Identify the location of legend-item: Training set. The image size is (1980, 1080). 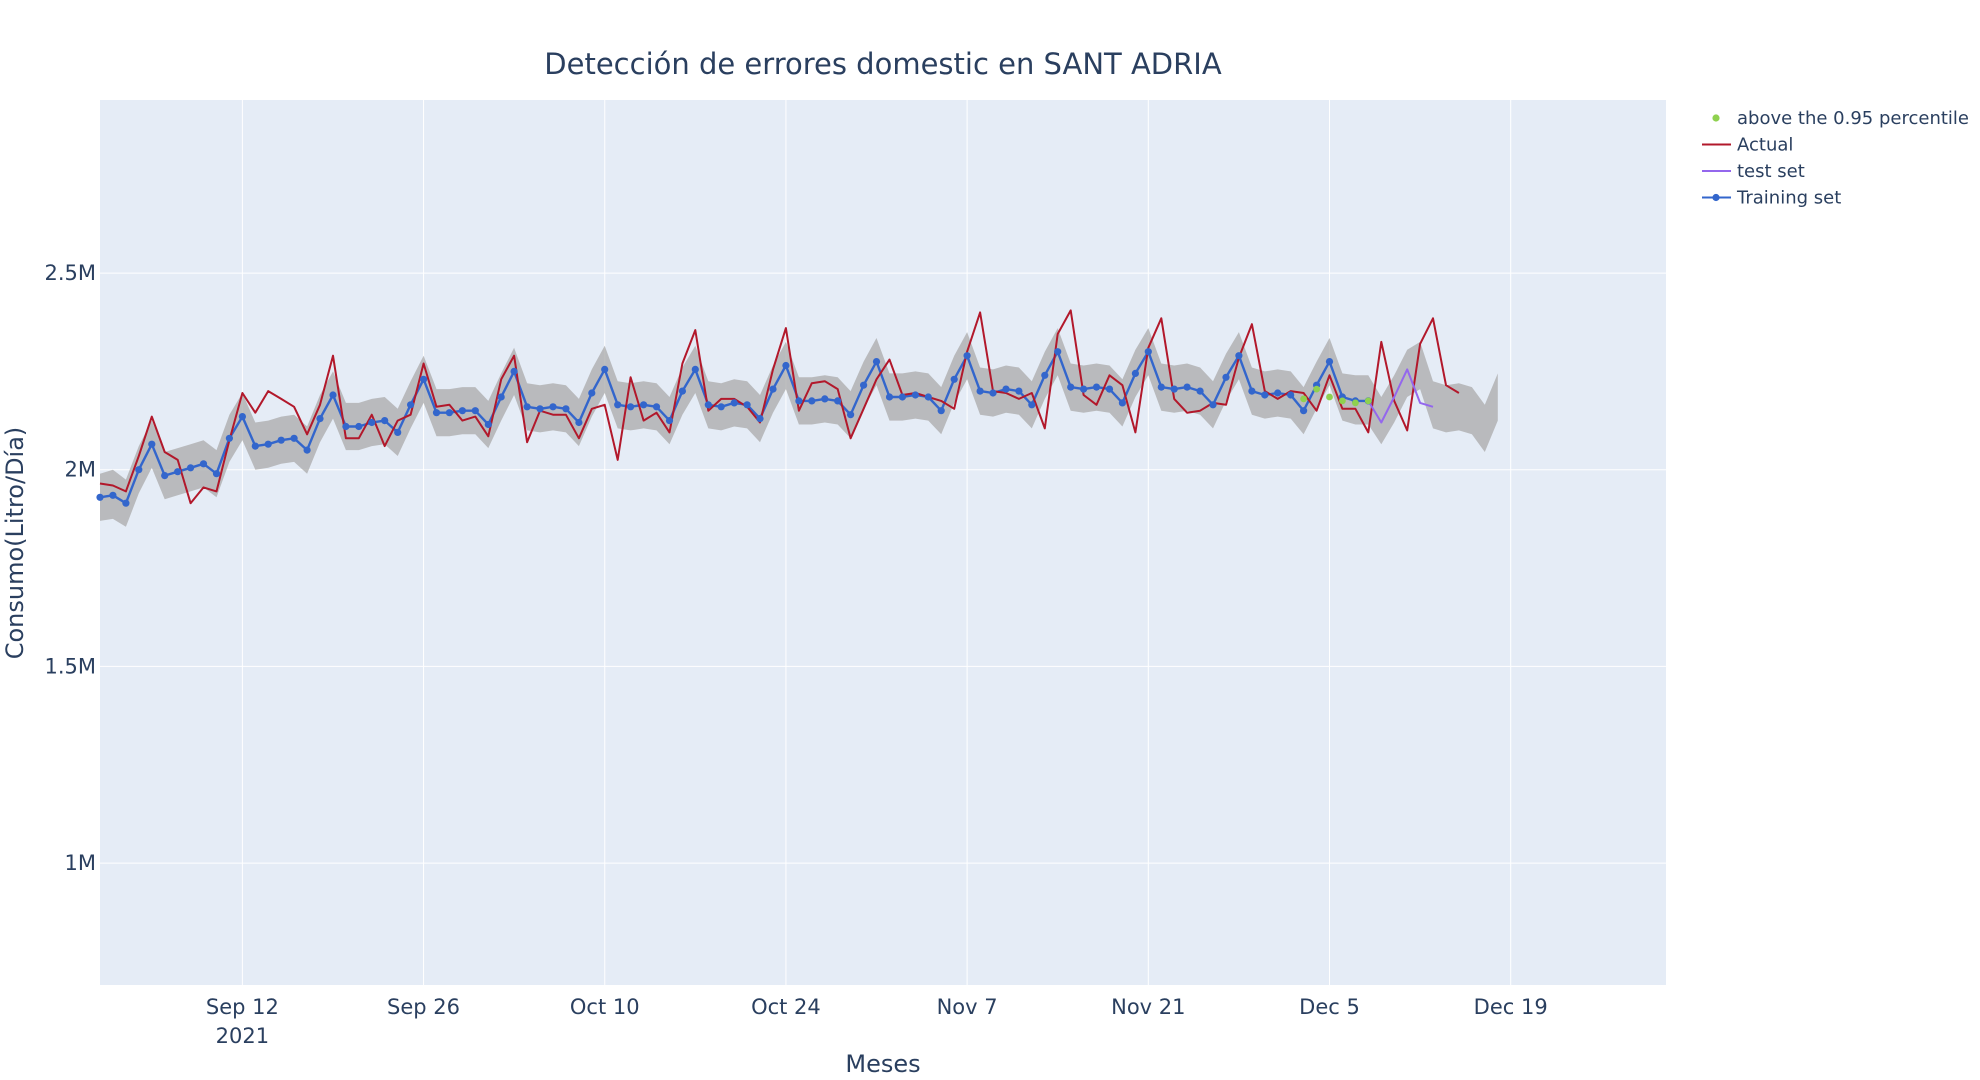
(1771, 198).